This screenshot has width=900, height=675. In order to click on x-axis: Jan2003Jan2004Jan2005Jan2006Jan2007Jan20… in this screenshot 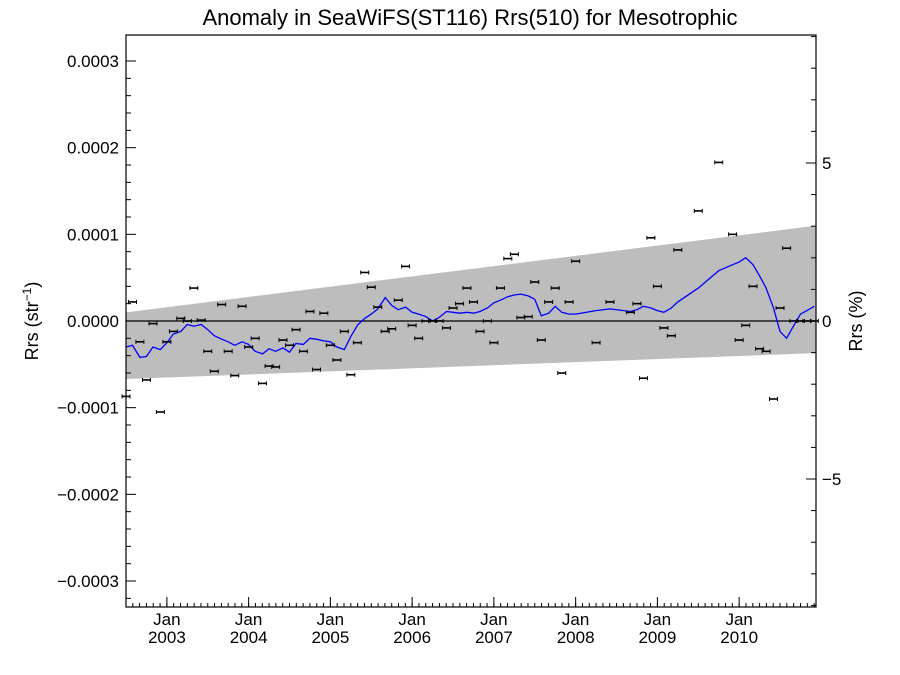, I will do `click(470, 622)`.